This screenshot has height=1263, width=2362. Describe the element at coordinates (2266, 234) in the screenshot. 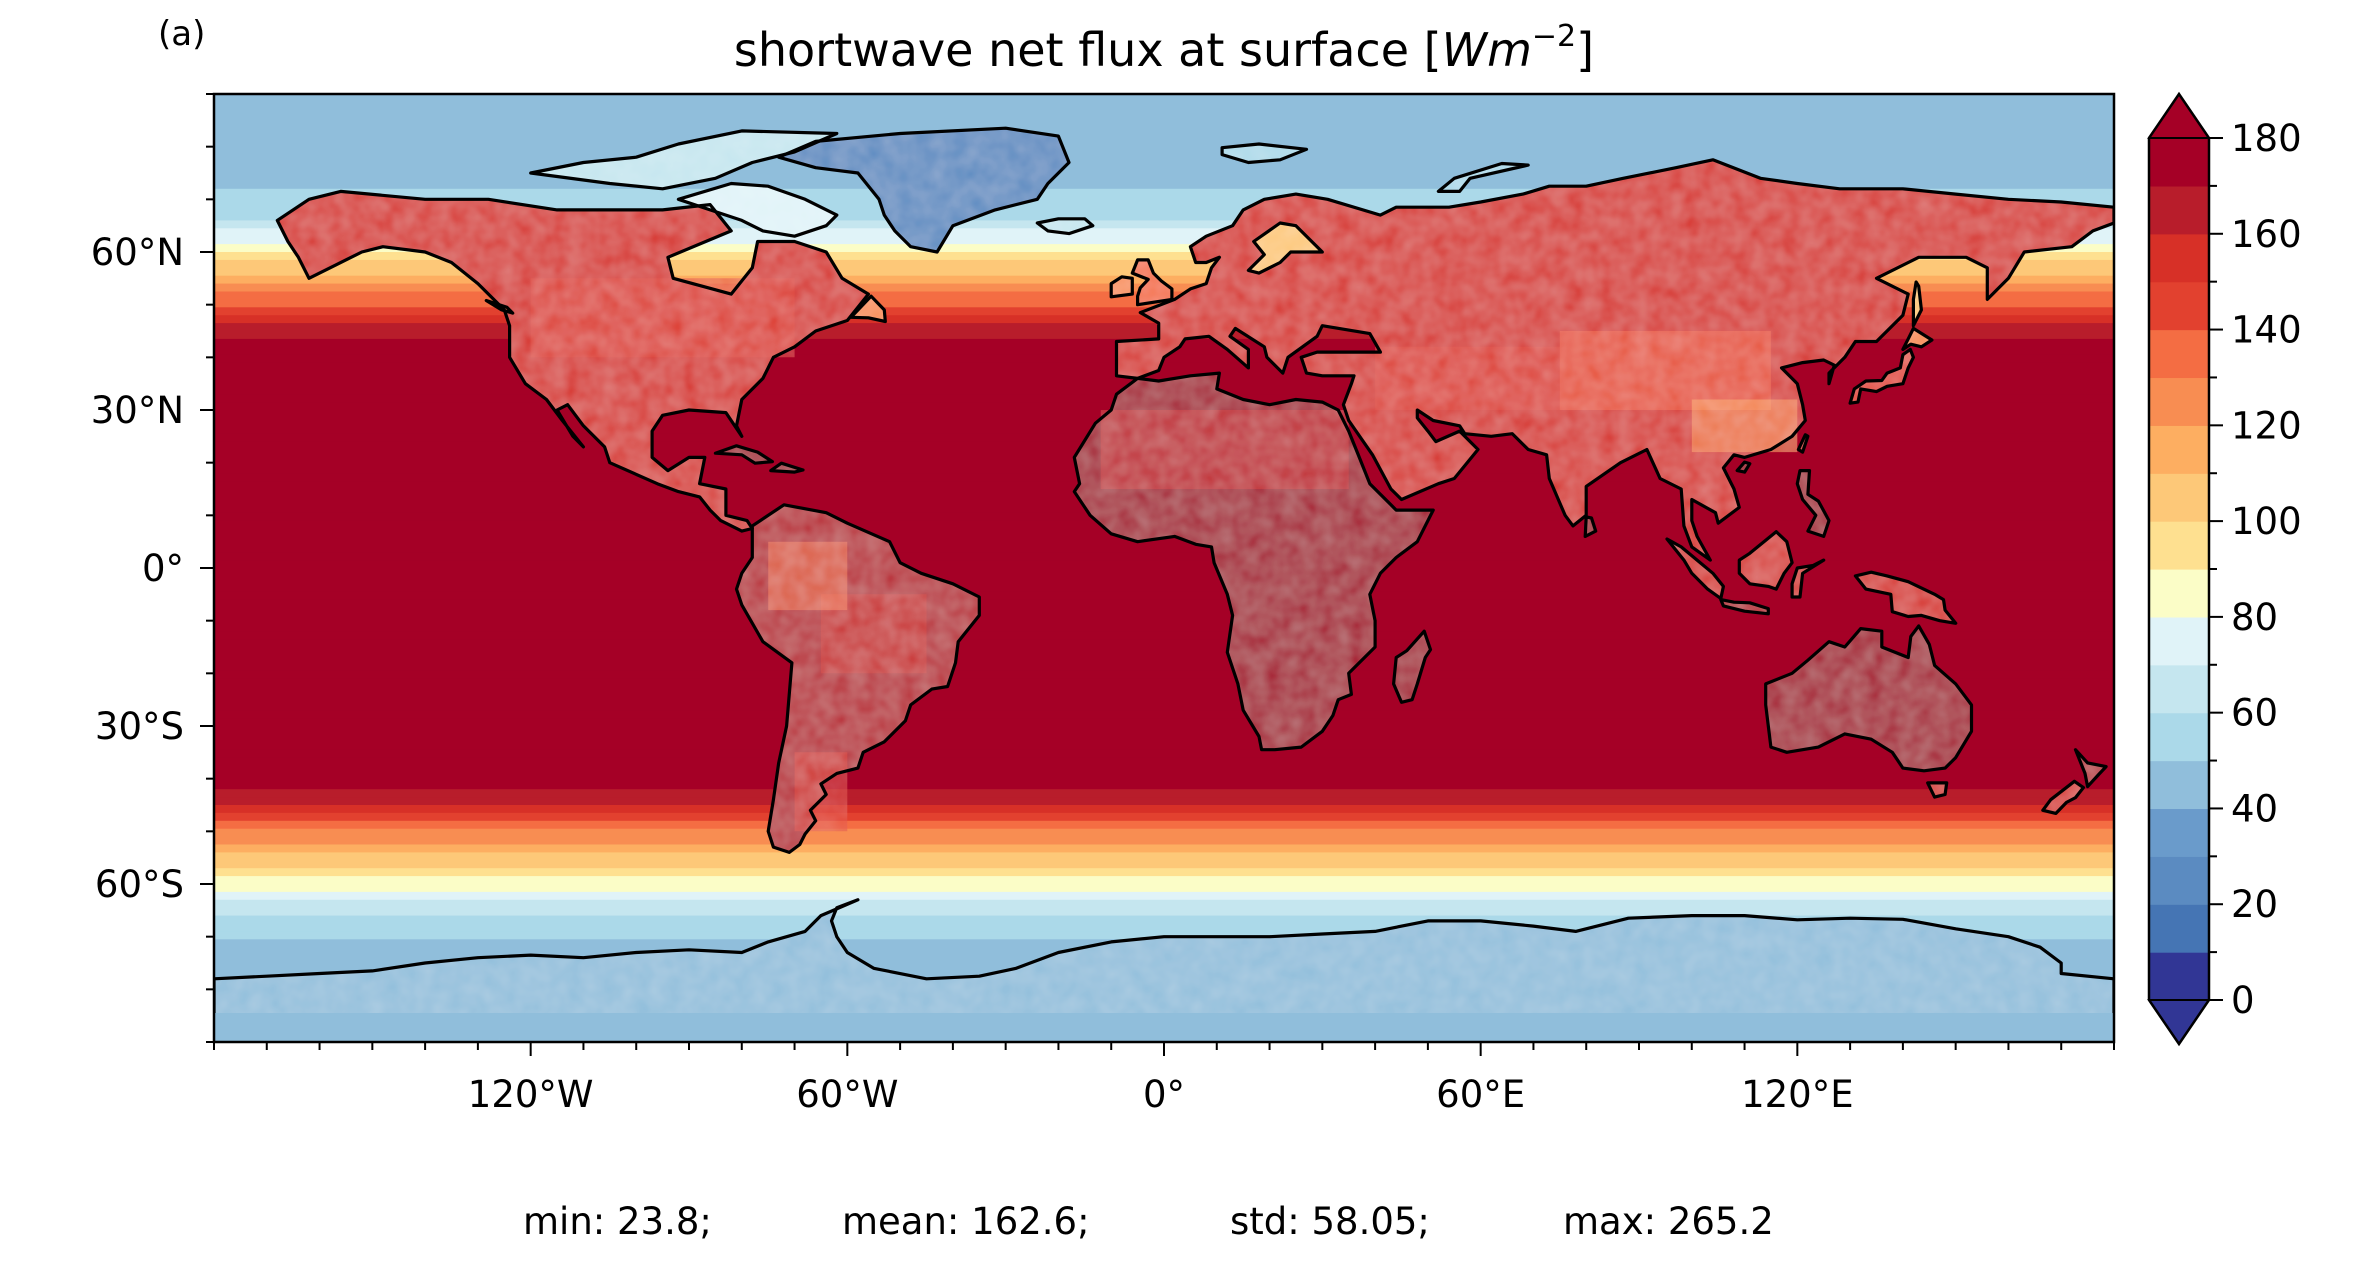

I see `colorbar-tick-label: 160` at that location.